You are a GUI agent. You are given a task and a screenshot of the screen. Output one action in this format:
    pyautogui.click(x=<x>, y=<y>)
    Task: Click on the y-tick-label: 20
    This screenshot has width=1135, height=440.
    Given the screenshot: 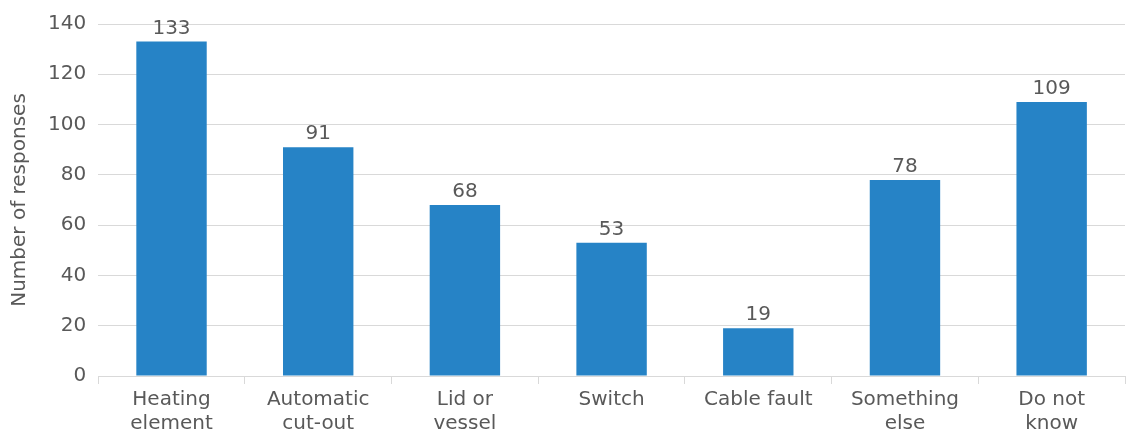 What is the action you would take?
    pyautogui.click(x=73, y=323)
    